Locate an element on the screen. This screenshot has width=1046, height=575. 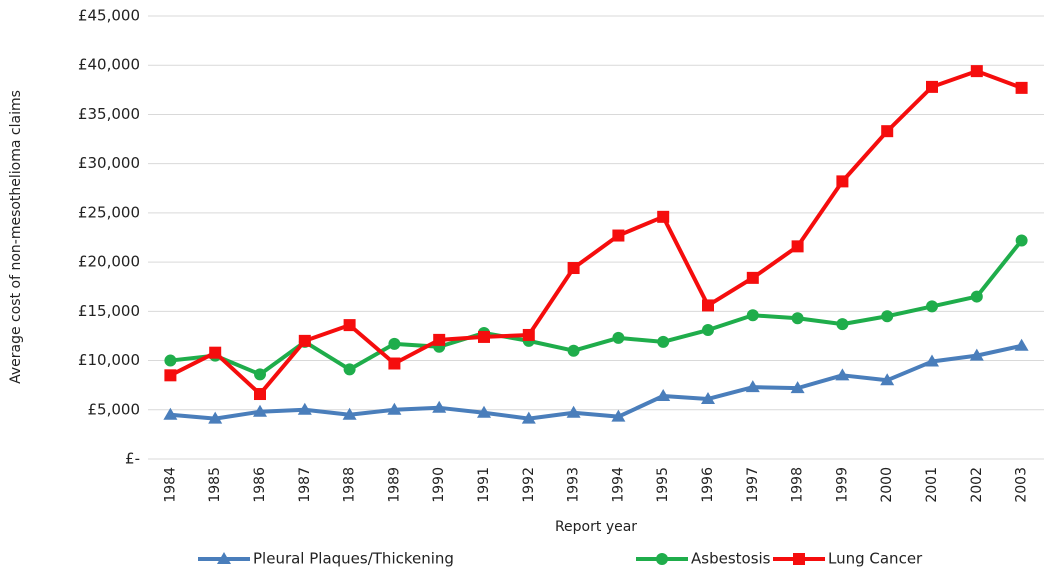
y-tick-label: £5,000 is located at coordinates (114, 409).